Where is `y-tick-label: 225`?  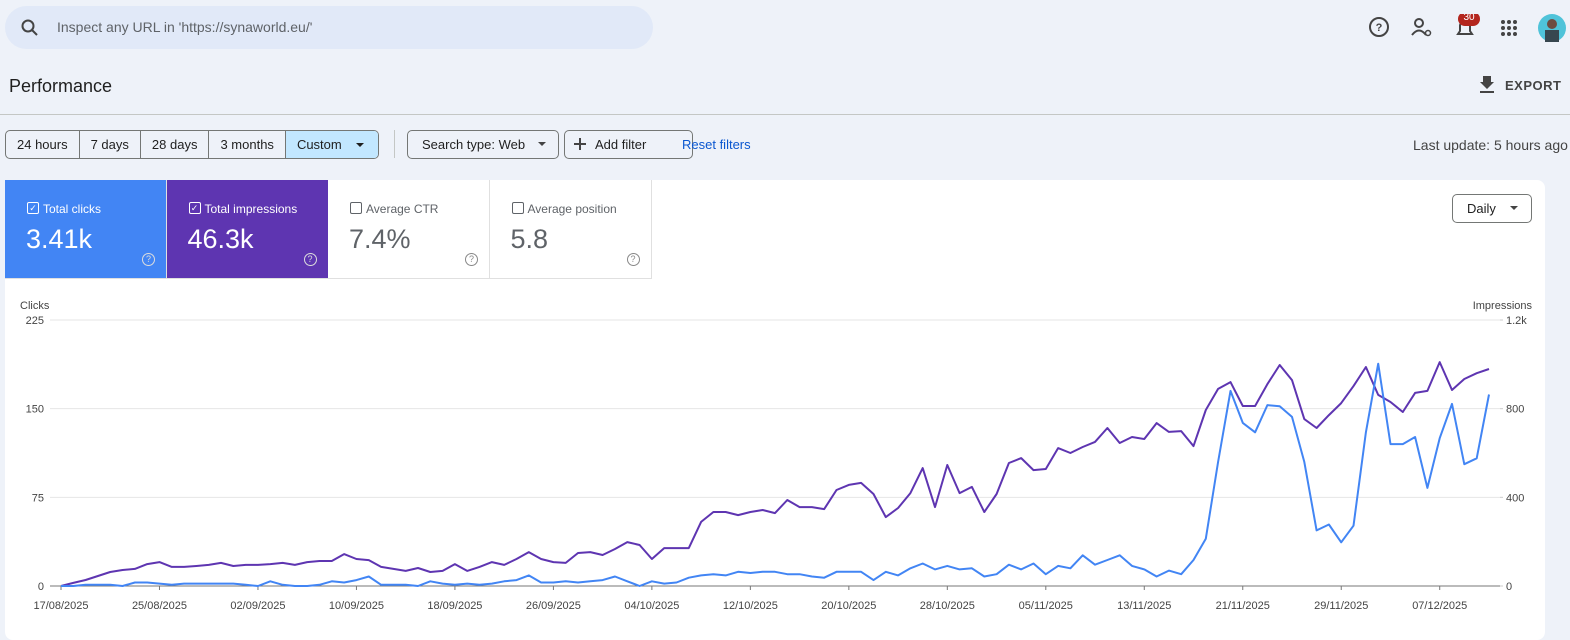 y-tick-label: 225 is located at coordinates (35, 321).